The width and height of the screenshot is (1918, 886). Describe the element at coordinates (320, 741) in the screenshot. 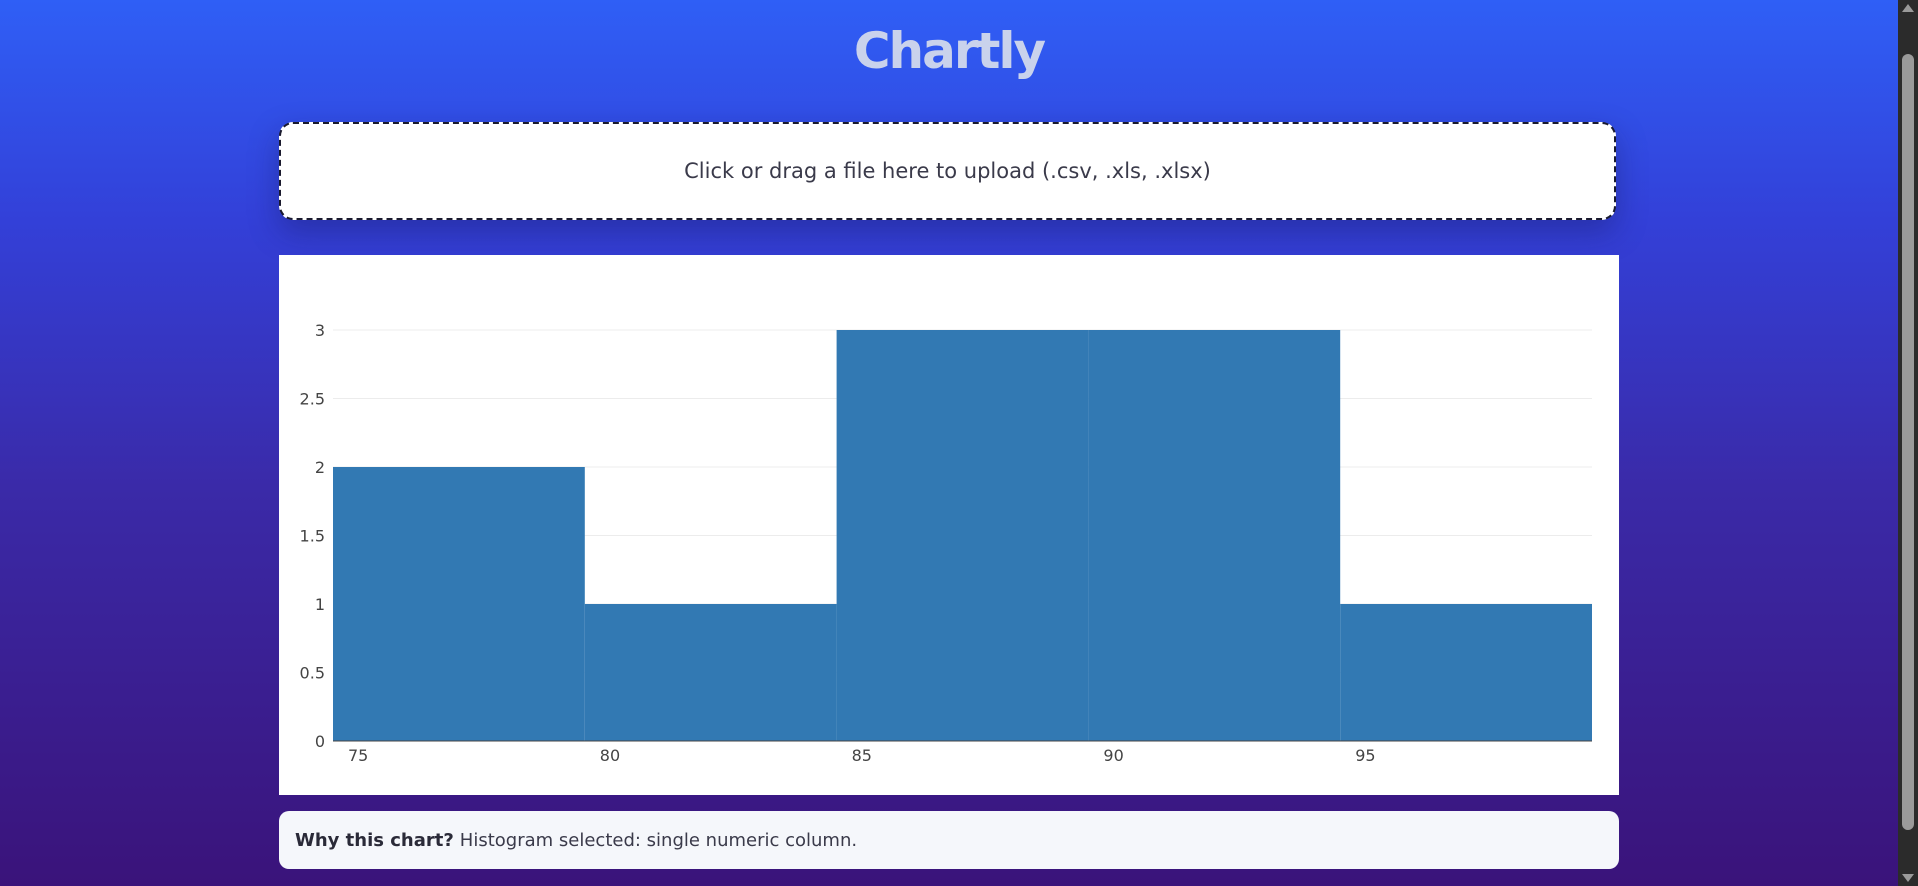

I see `y-tick-label: 0` at that location.